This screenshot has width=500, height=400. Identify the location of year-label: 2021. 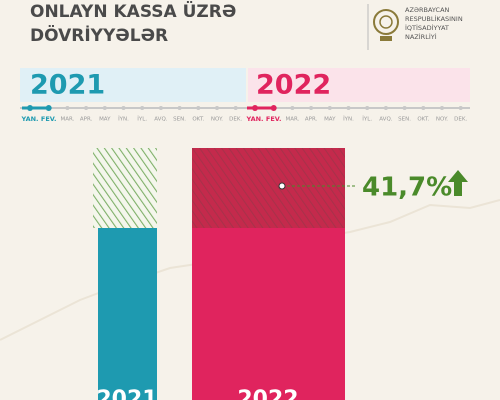
(67, 85).